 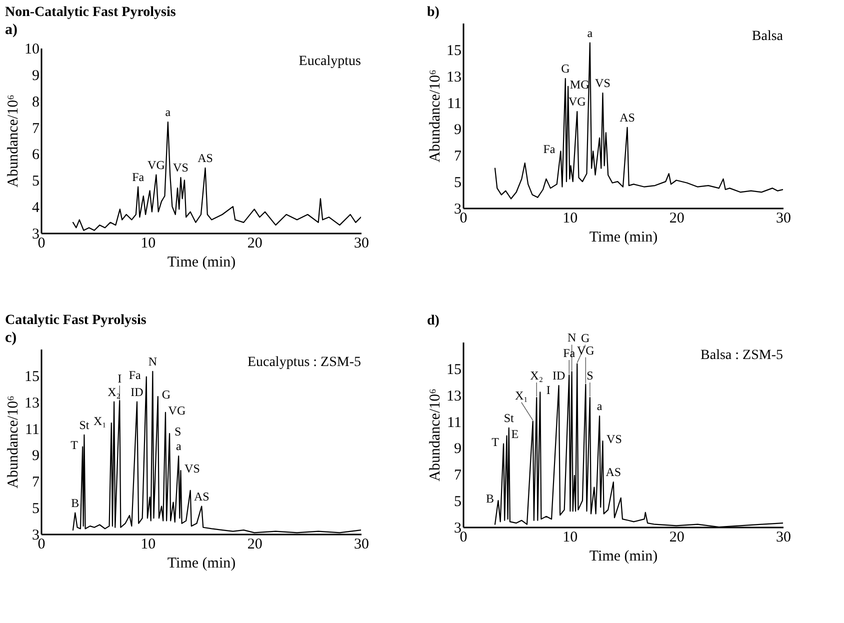 What do you see at coordinates (580, 84) in the screenshot?
I see `annotation: MG` at bounding box center [580, 84].